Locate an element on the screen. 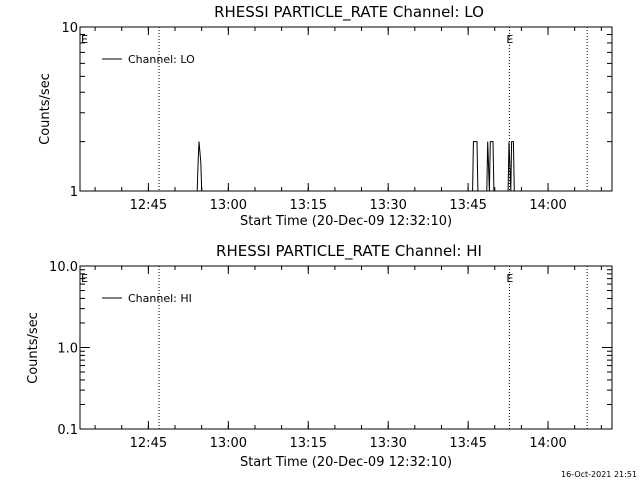 This screenshot has height=480, width=640. lo-y-tick-label: 10 is located at coordinates (69, 28).